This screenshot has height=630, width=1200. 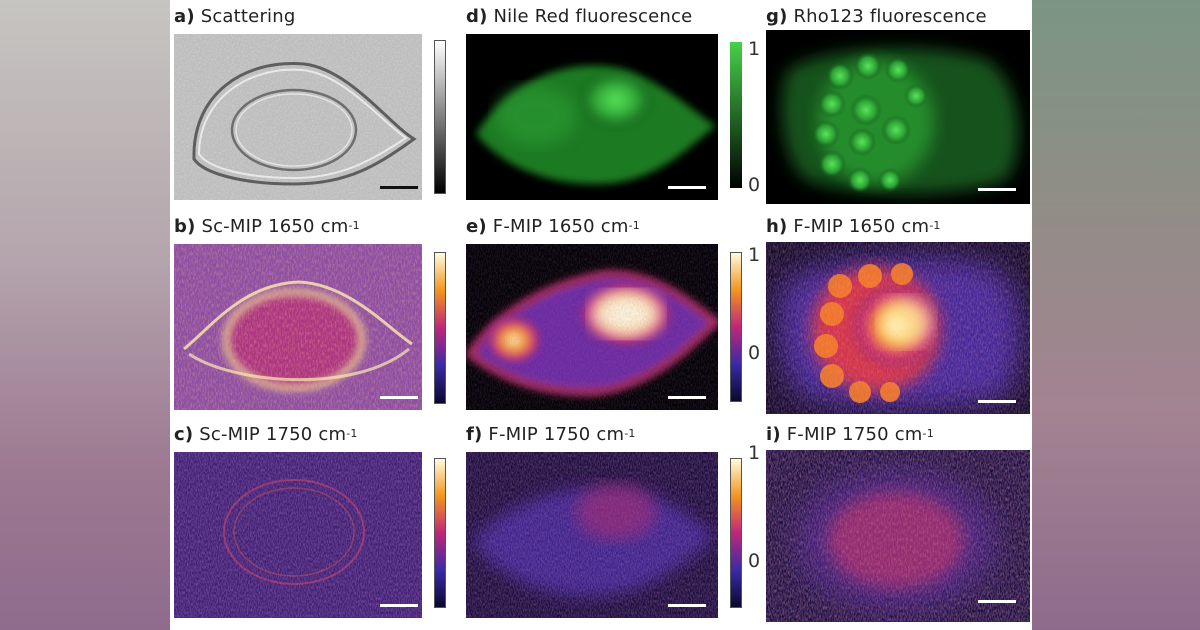 I want to click on panel-c-label: c) Sc-MIP 1750 cm-1, so click(x=266, y=434).